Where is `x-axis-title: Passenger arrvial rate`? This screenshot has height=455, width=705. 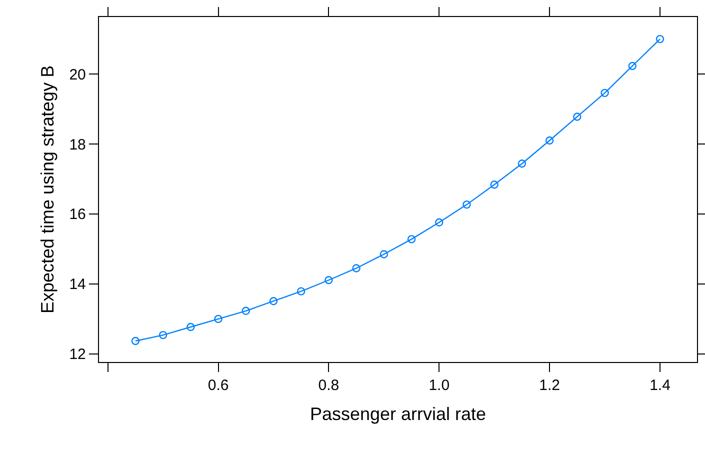
x-axis-title: Passenger arrvial rate is located at coordinates (398, 414).